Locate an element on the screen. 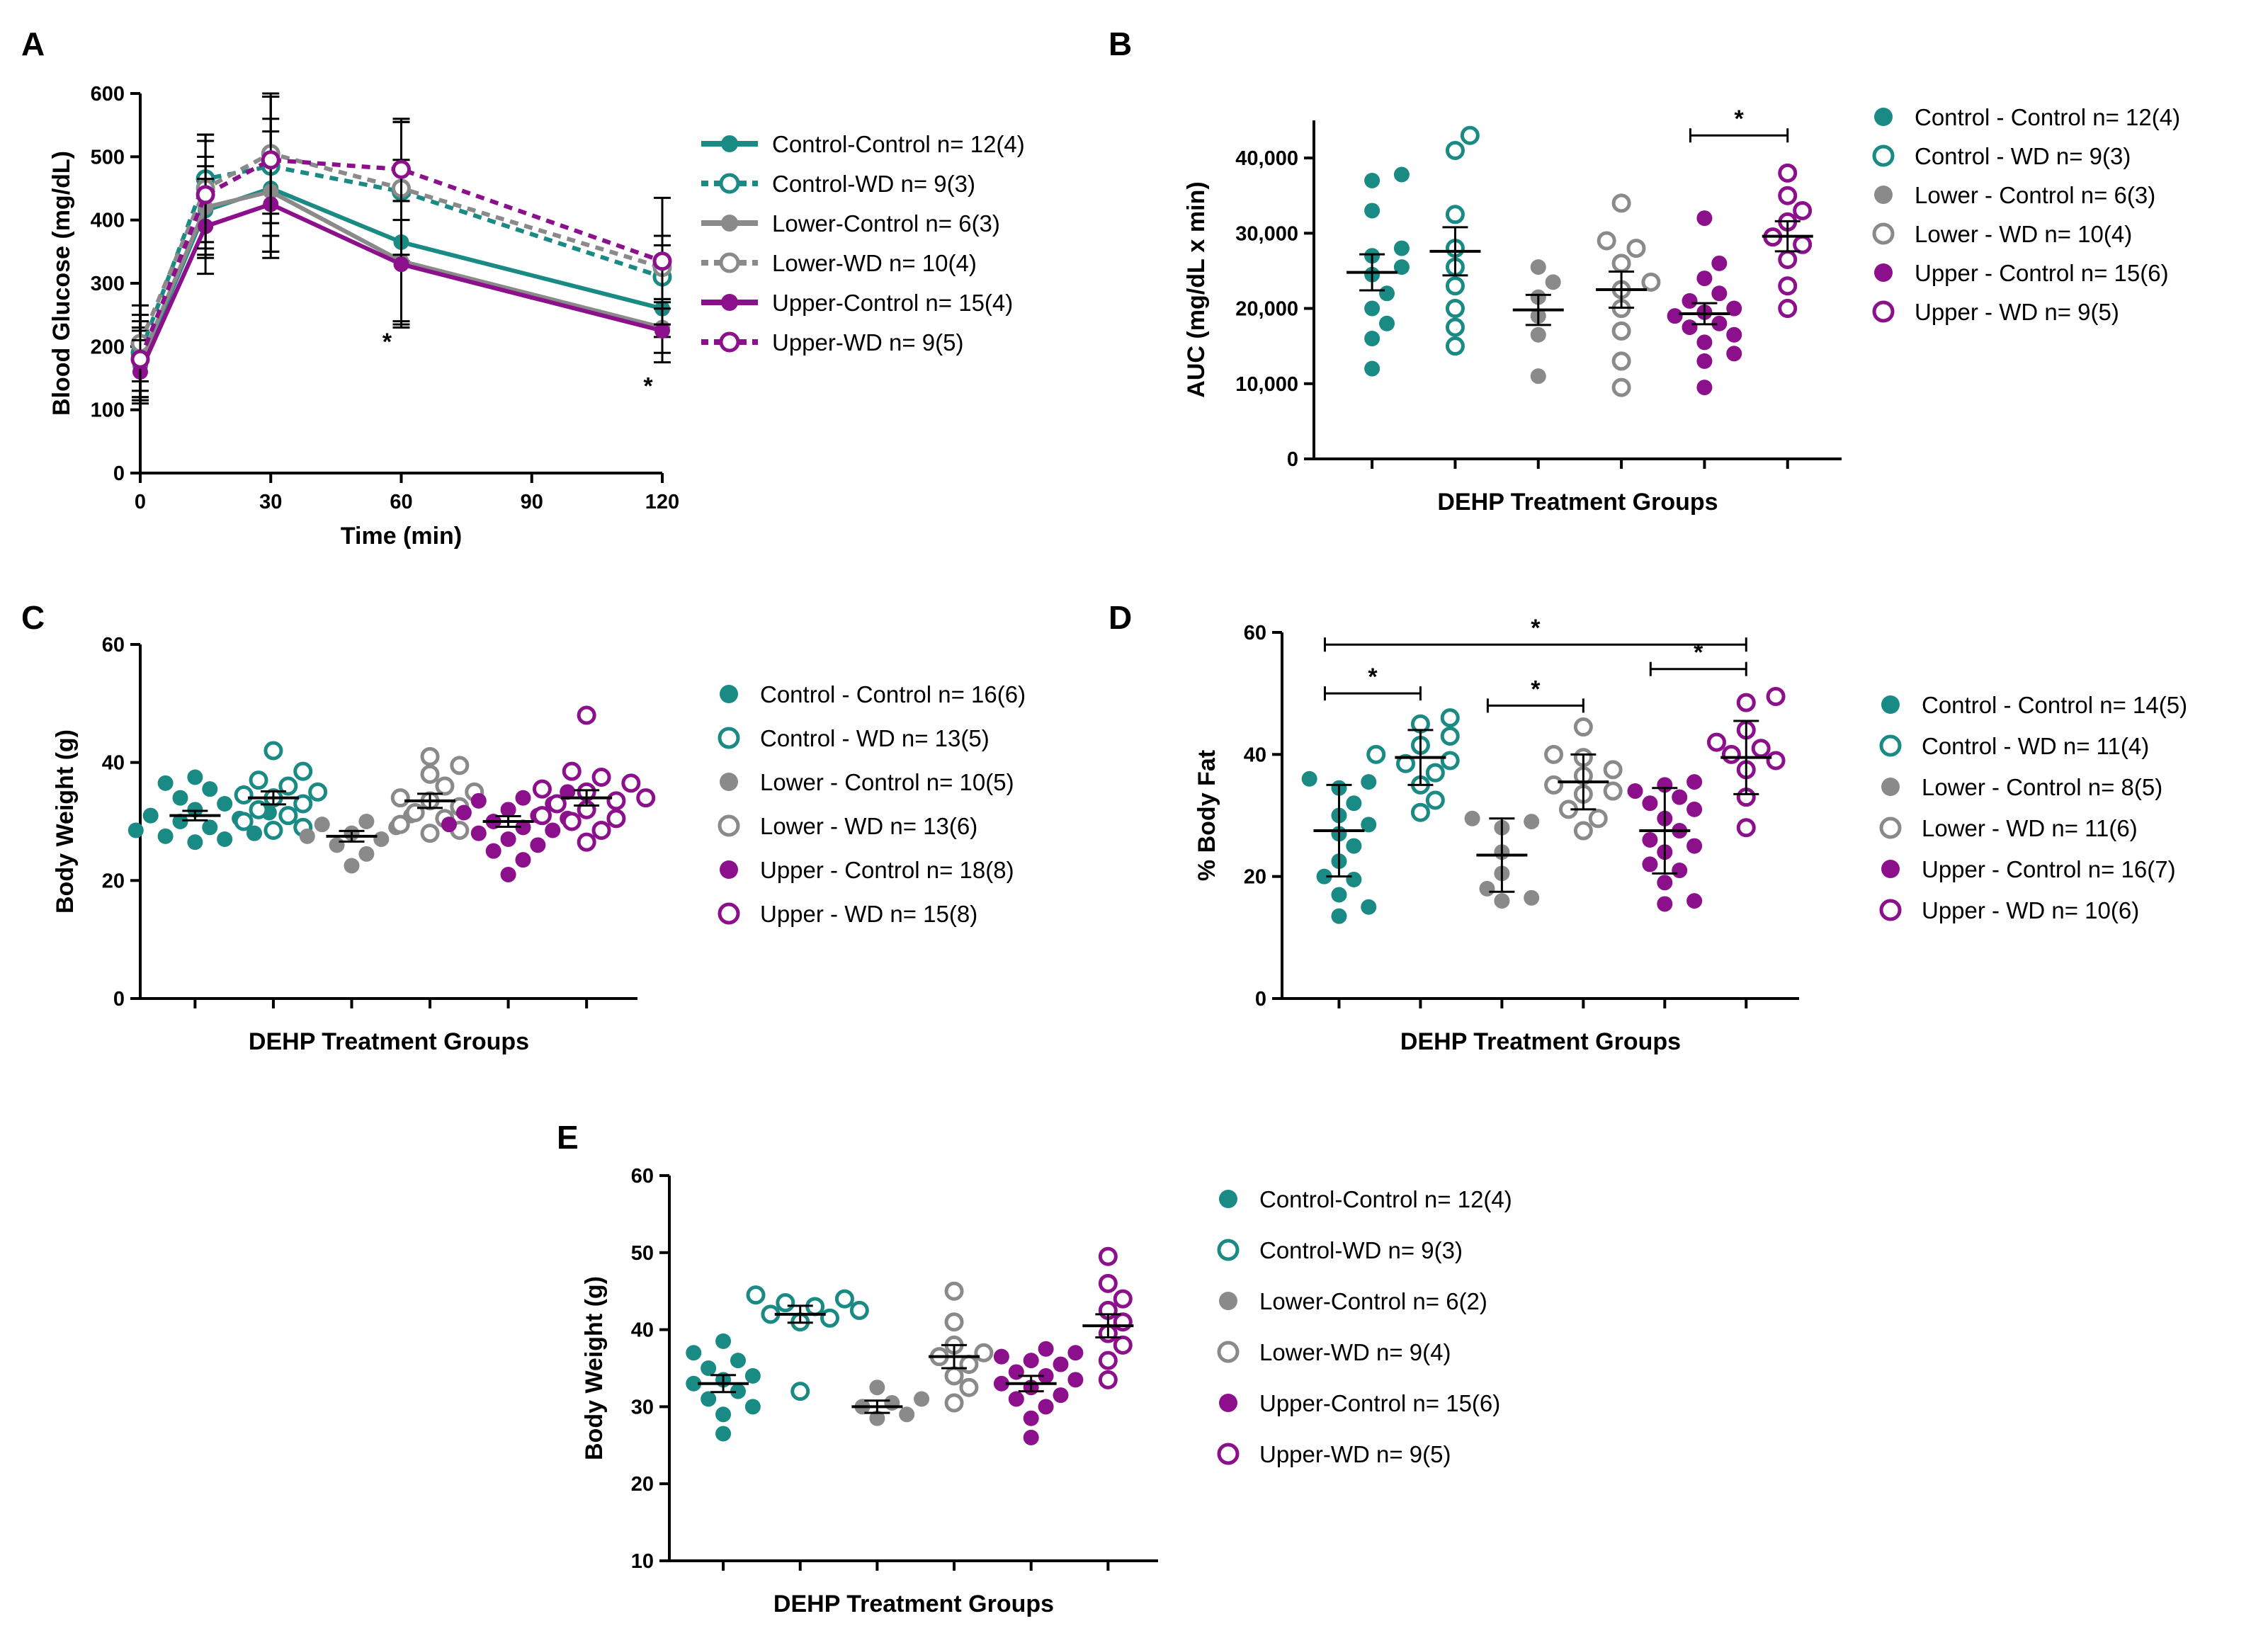 This screenshot has height=1638, width=2268. legend-label: Control - Control n= 14(5) is located at coordinates (2054, 705).